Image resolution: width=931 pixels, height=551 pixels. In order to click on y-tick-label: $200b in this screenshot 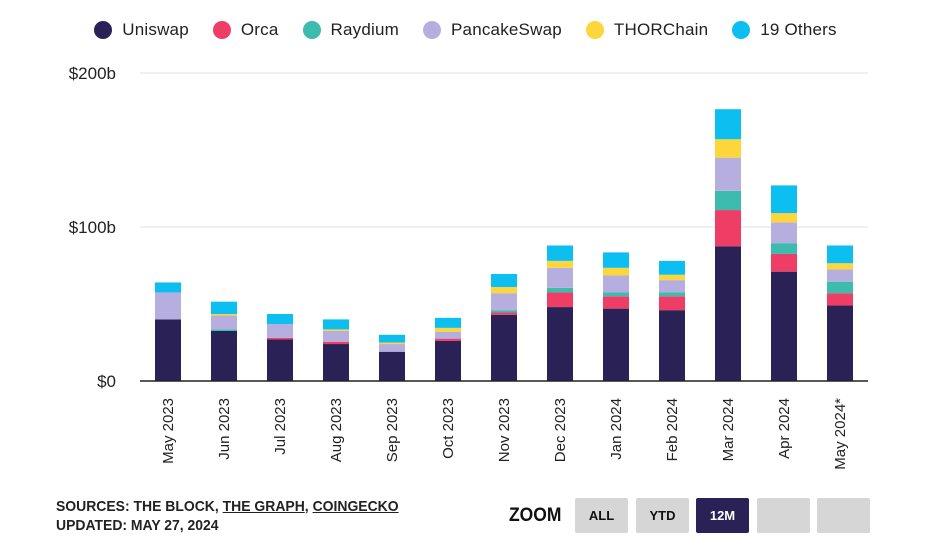, I will do `click(92, 73)`.